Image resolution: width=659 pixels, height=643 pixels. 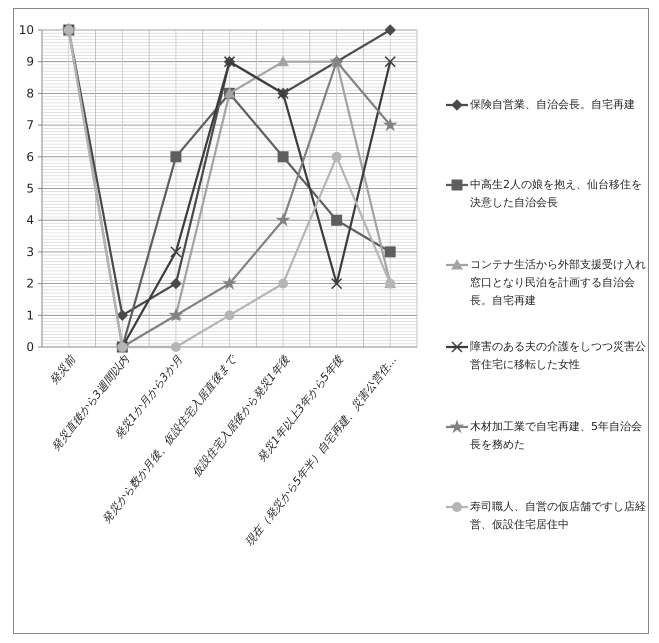 What do you see at coordinates (30, 315) in the screenshot?
I see `y-tick-label: 1` at bounding box center [30, 315].